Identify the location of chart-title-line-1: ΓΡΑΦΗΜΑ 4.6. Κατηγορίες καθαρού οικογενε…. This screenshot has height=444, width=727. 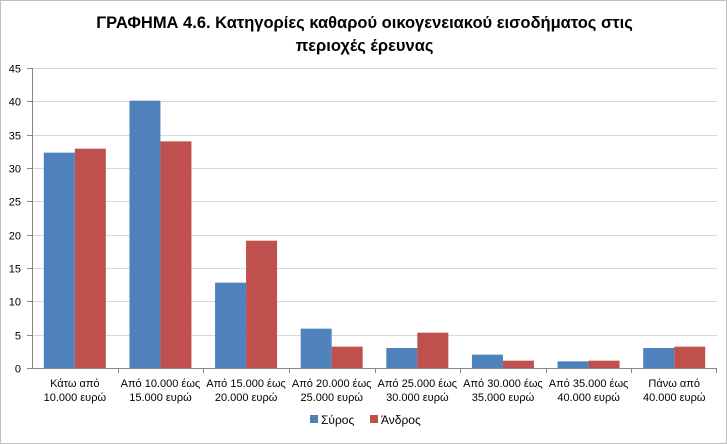
(364, 23).